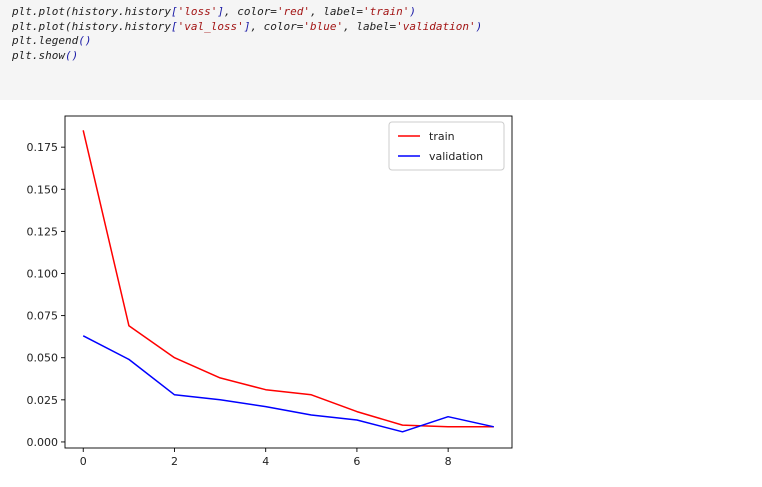 This screenshot has width=762, height=487. Describe the element at coordinates (456, 156) in the screenshot. I see `legend-label-validation: validation` at that location.